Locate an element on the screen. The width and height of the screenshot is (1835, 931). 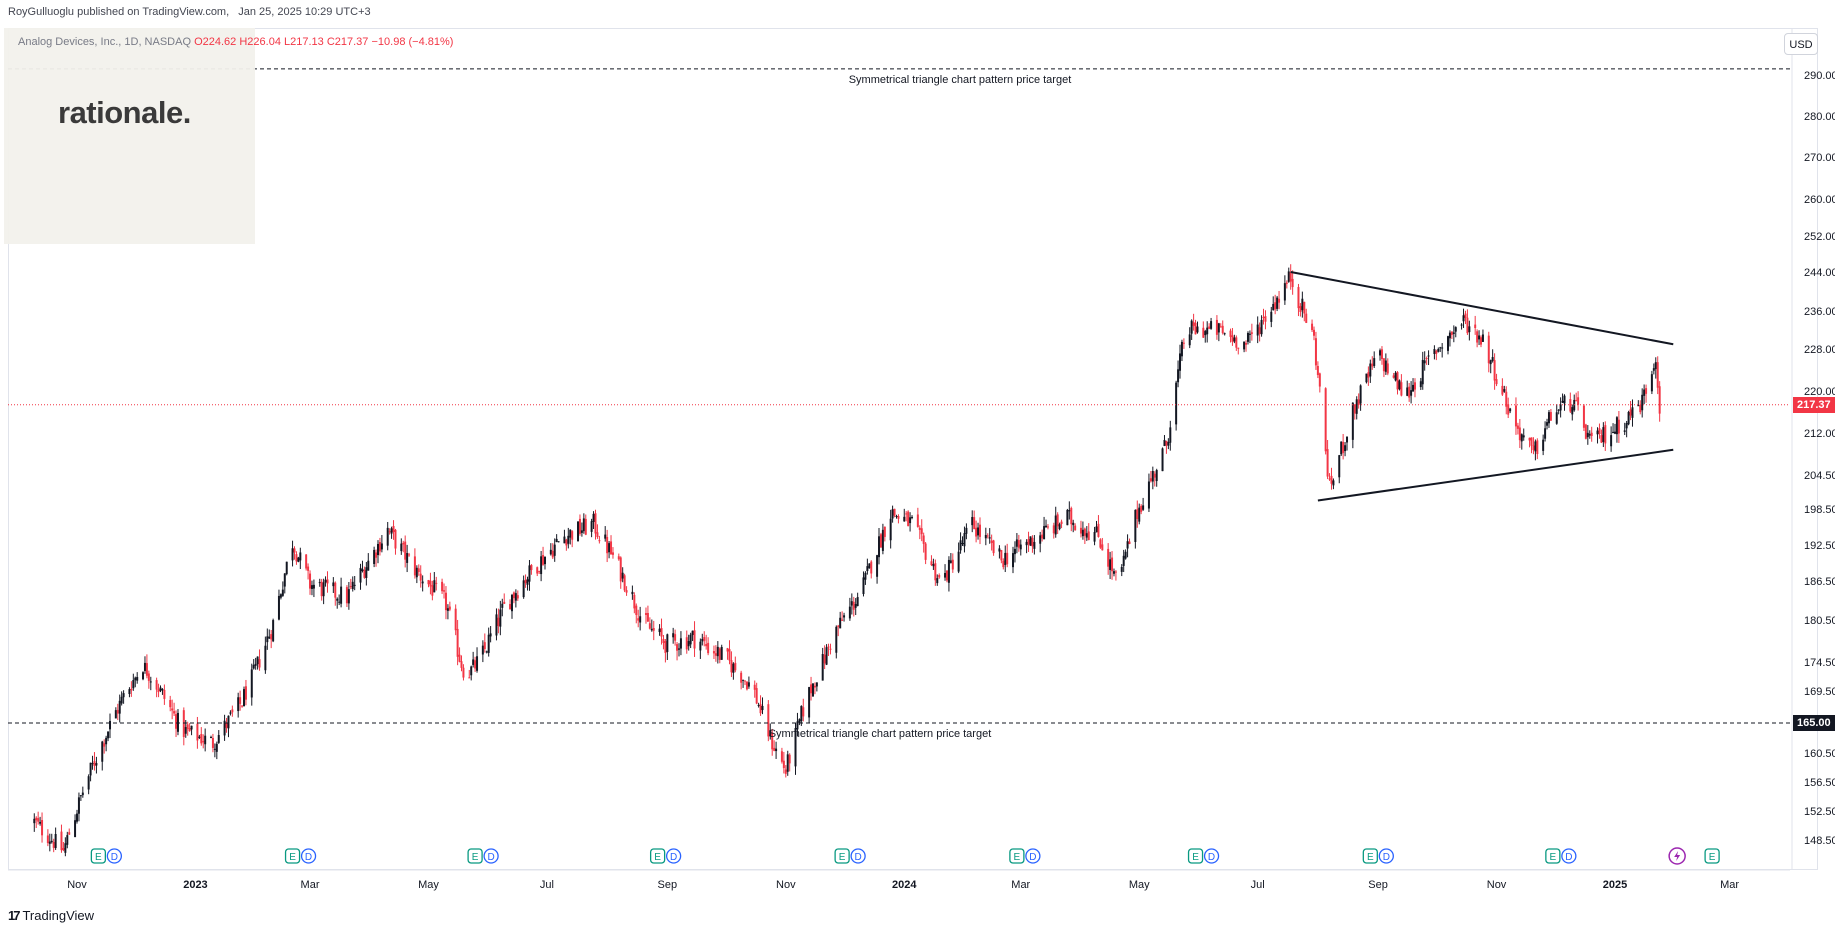
tradingview-footer: 17 TradingView is located at coordinates (51, 915).